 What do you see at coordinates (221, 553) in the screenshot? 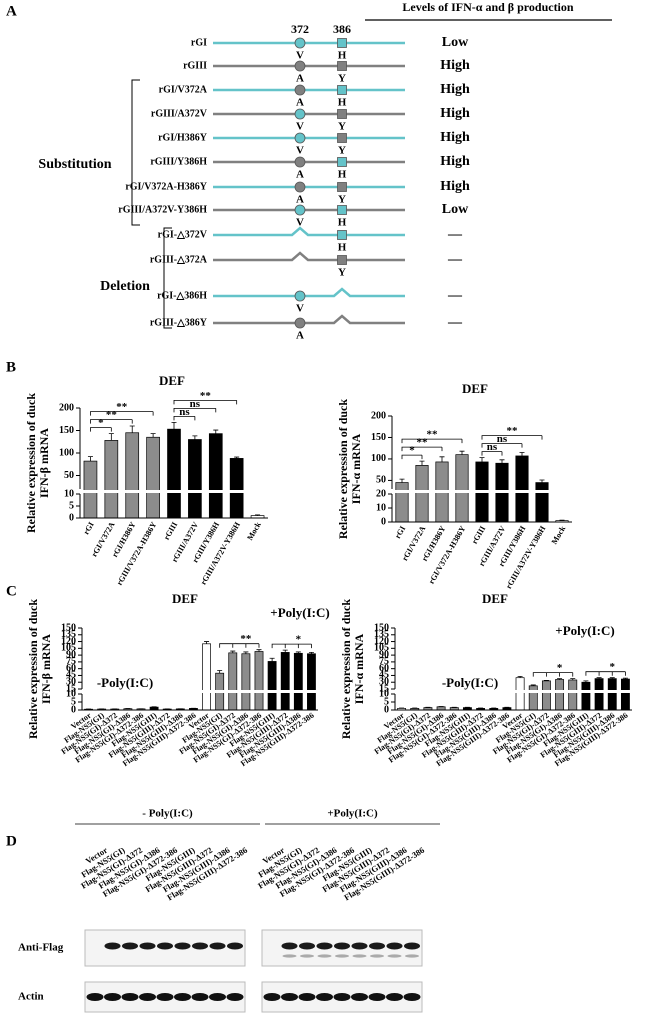
I see `x-tick-label: rGIII/A372V-Y386H` at bounding box center [221, 553].